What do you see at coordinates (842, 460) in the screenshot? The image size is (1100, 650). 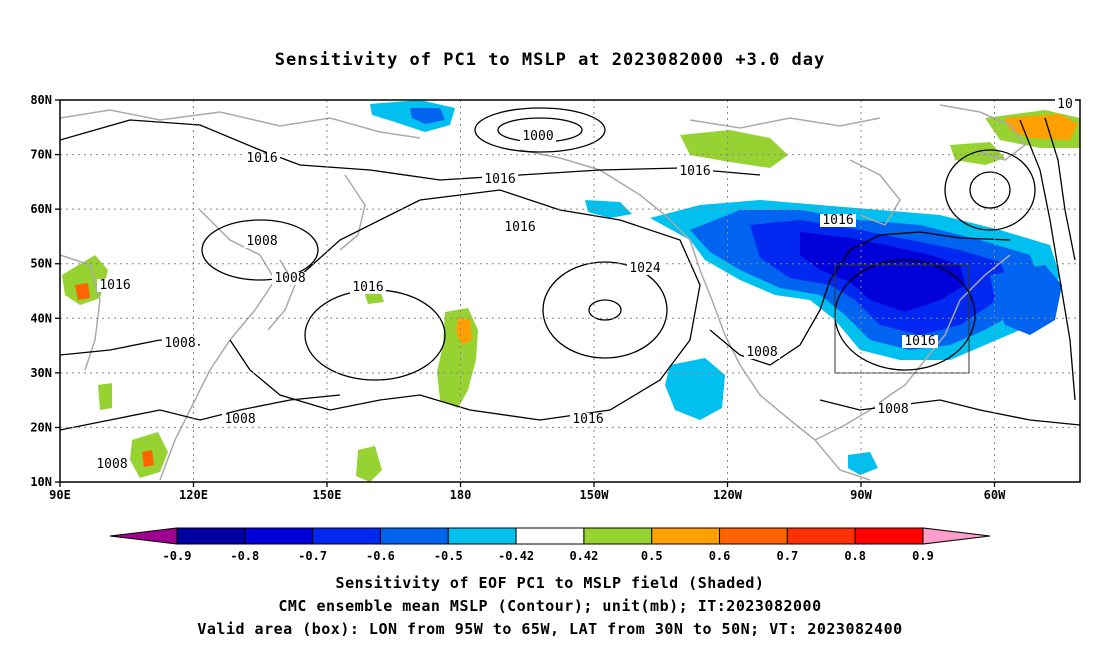 I see `coastline-central-america` at bounding box center [842, 460].